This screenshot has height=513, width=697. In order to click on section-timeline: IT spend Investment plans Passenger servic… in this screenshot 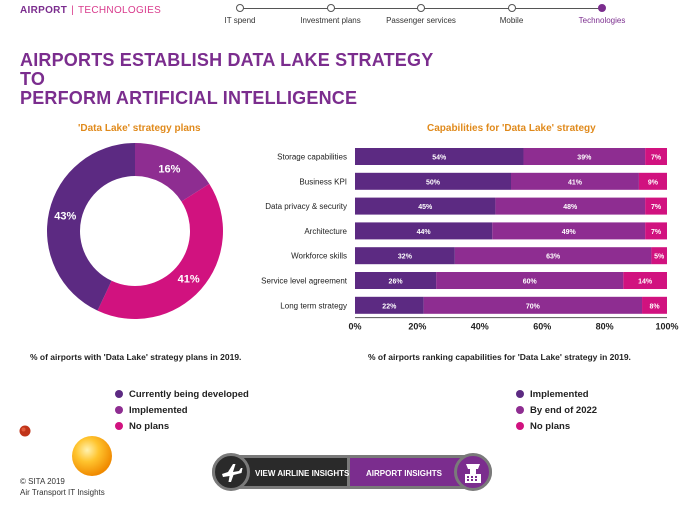, I will do `click(425, 14)`.